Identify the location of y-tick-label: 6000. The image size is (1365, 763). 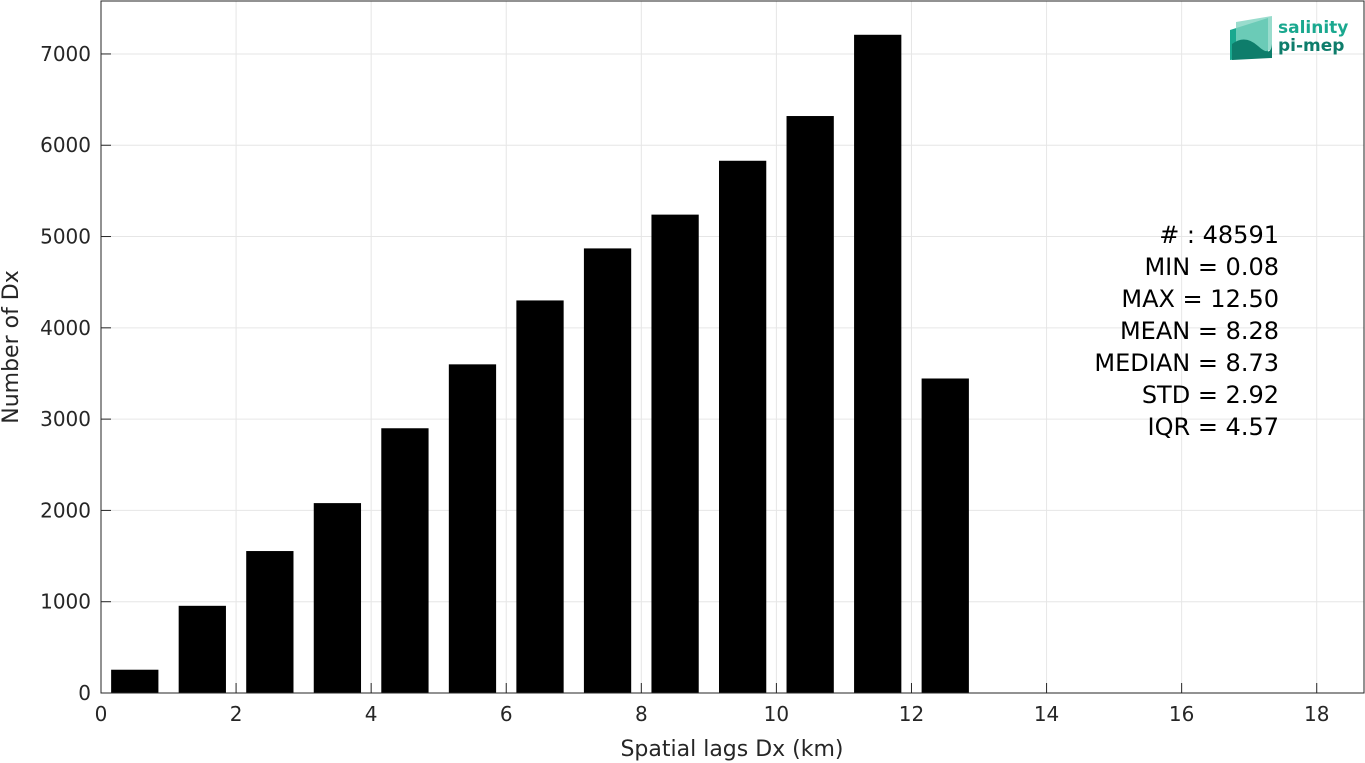
(65, 145).